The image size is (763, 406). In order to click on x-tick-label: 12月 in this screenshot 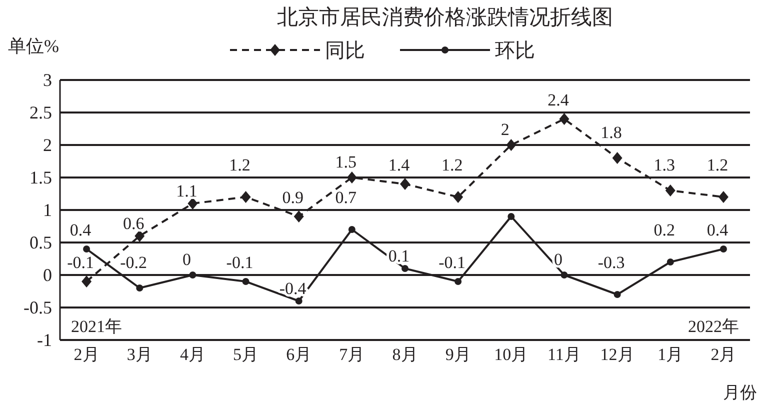, I will do `click(617, 354)`.